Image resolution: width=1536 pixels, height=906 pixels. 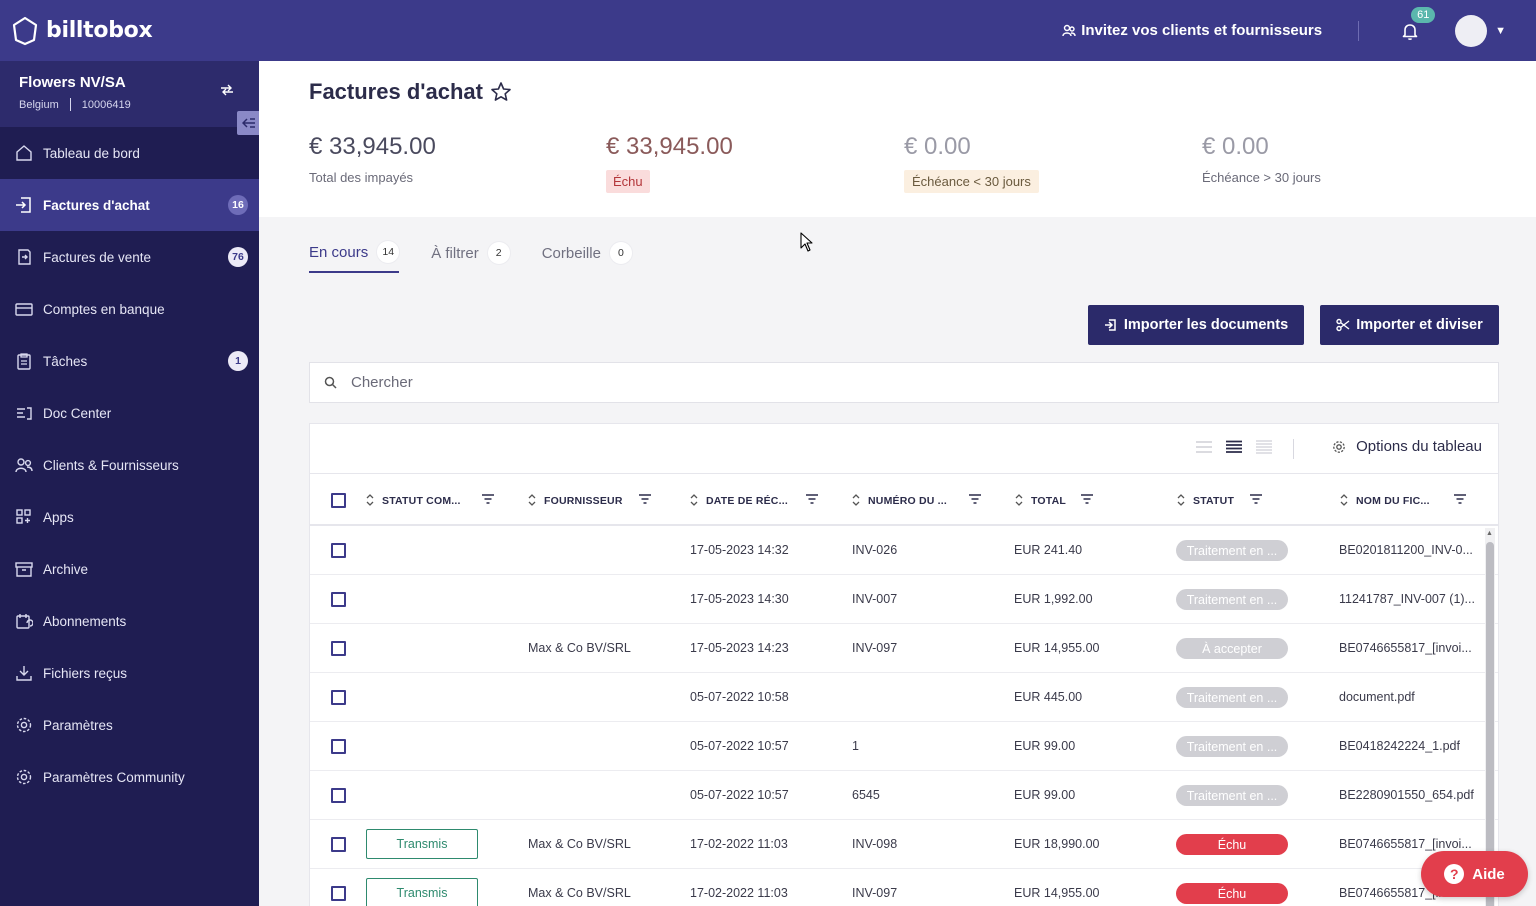 I want to click on sidebar-item-taches: Tâches 1, so click(x=129, y=361).